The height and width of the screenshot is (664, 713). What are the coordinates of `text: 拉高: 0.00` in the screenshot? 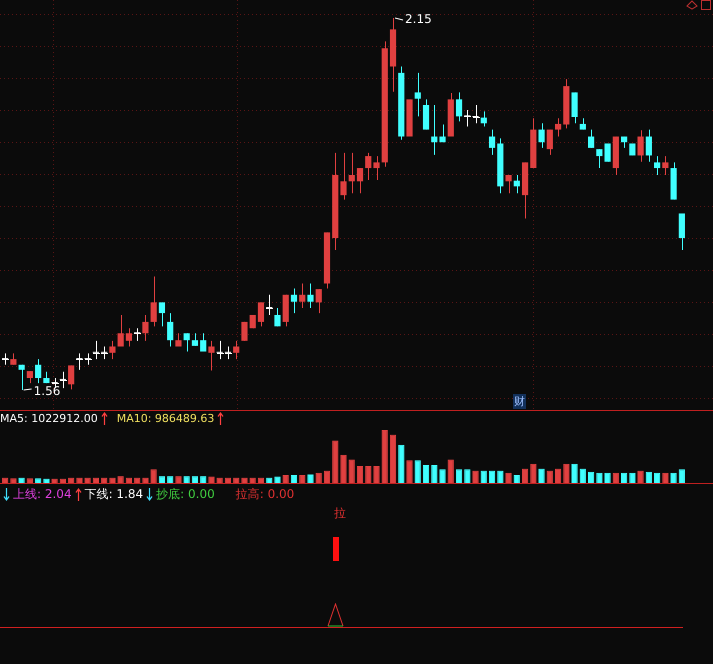 It's located at (265, 494).